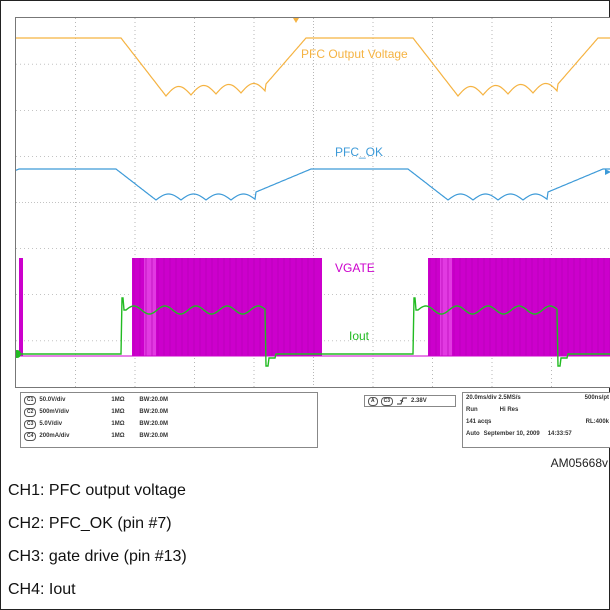  I want to click on ch2-level-marker, so click(607, 172).